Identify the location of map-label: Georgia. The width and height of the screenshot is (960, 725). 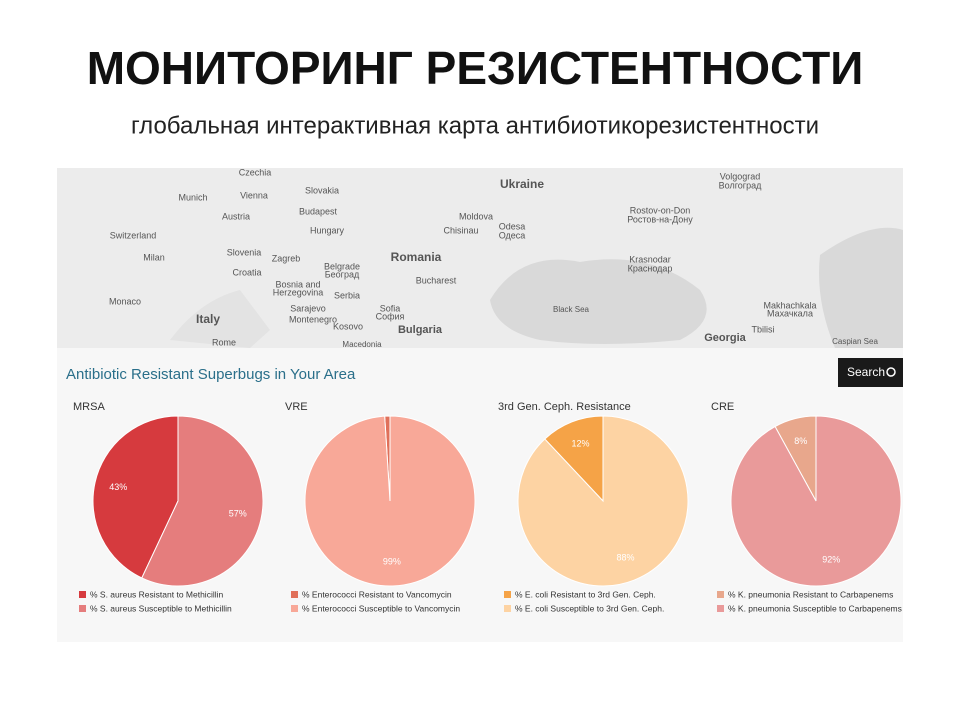
(725, 338).